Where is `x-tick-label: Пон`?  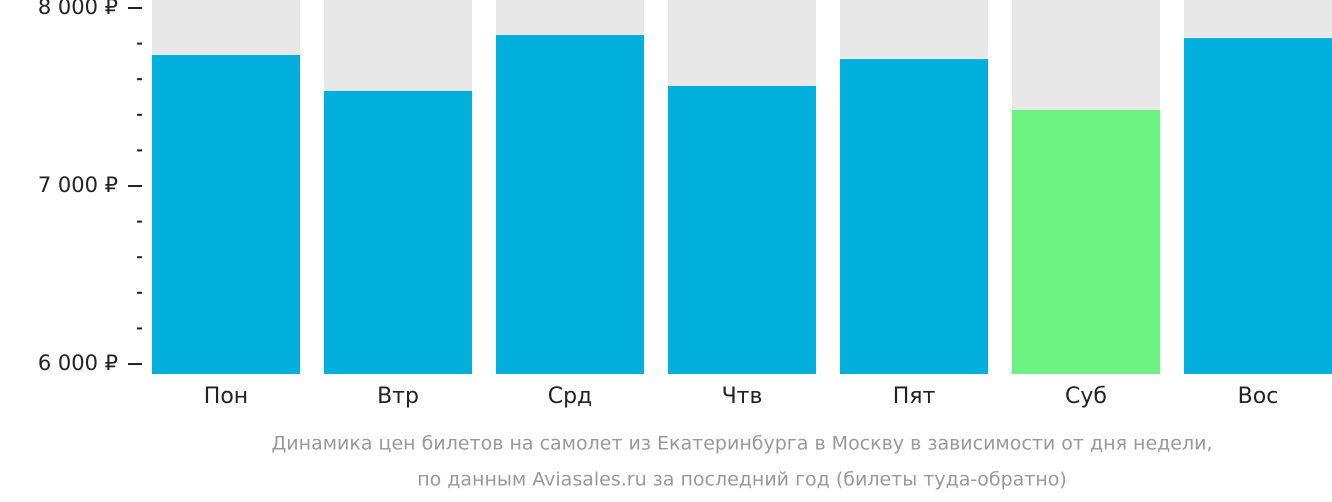 x-tick-label: Пон is located at coordinates (226, 396).